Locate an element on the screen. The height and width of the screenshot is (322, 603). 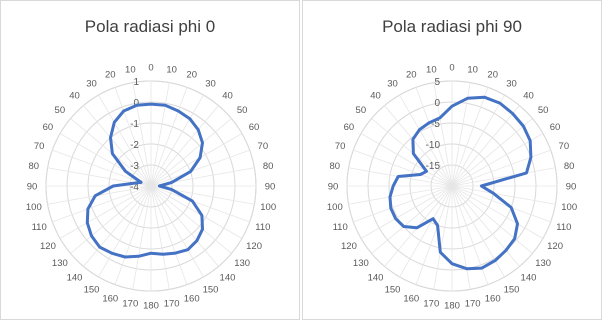
radial-tick-label: 5 is located at coordinates (437, 82).